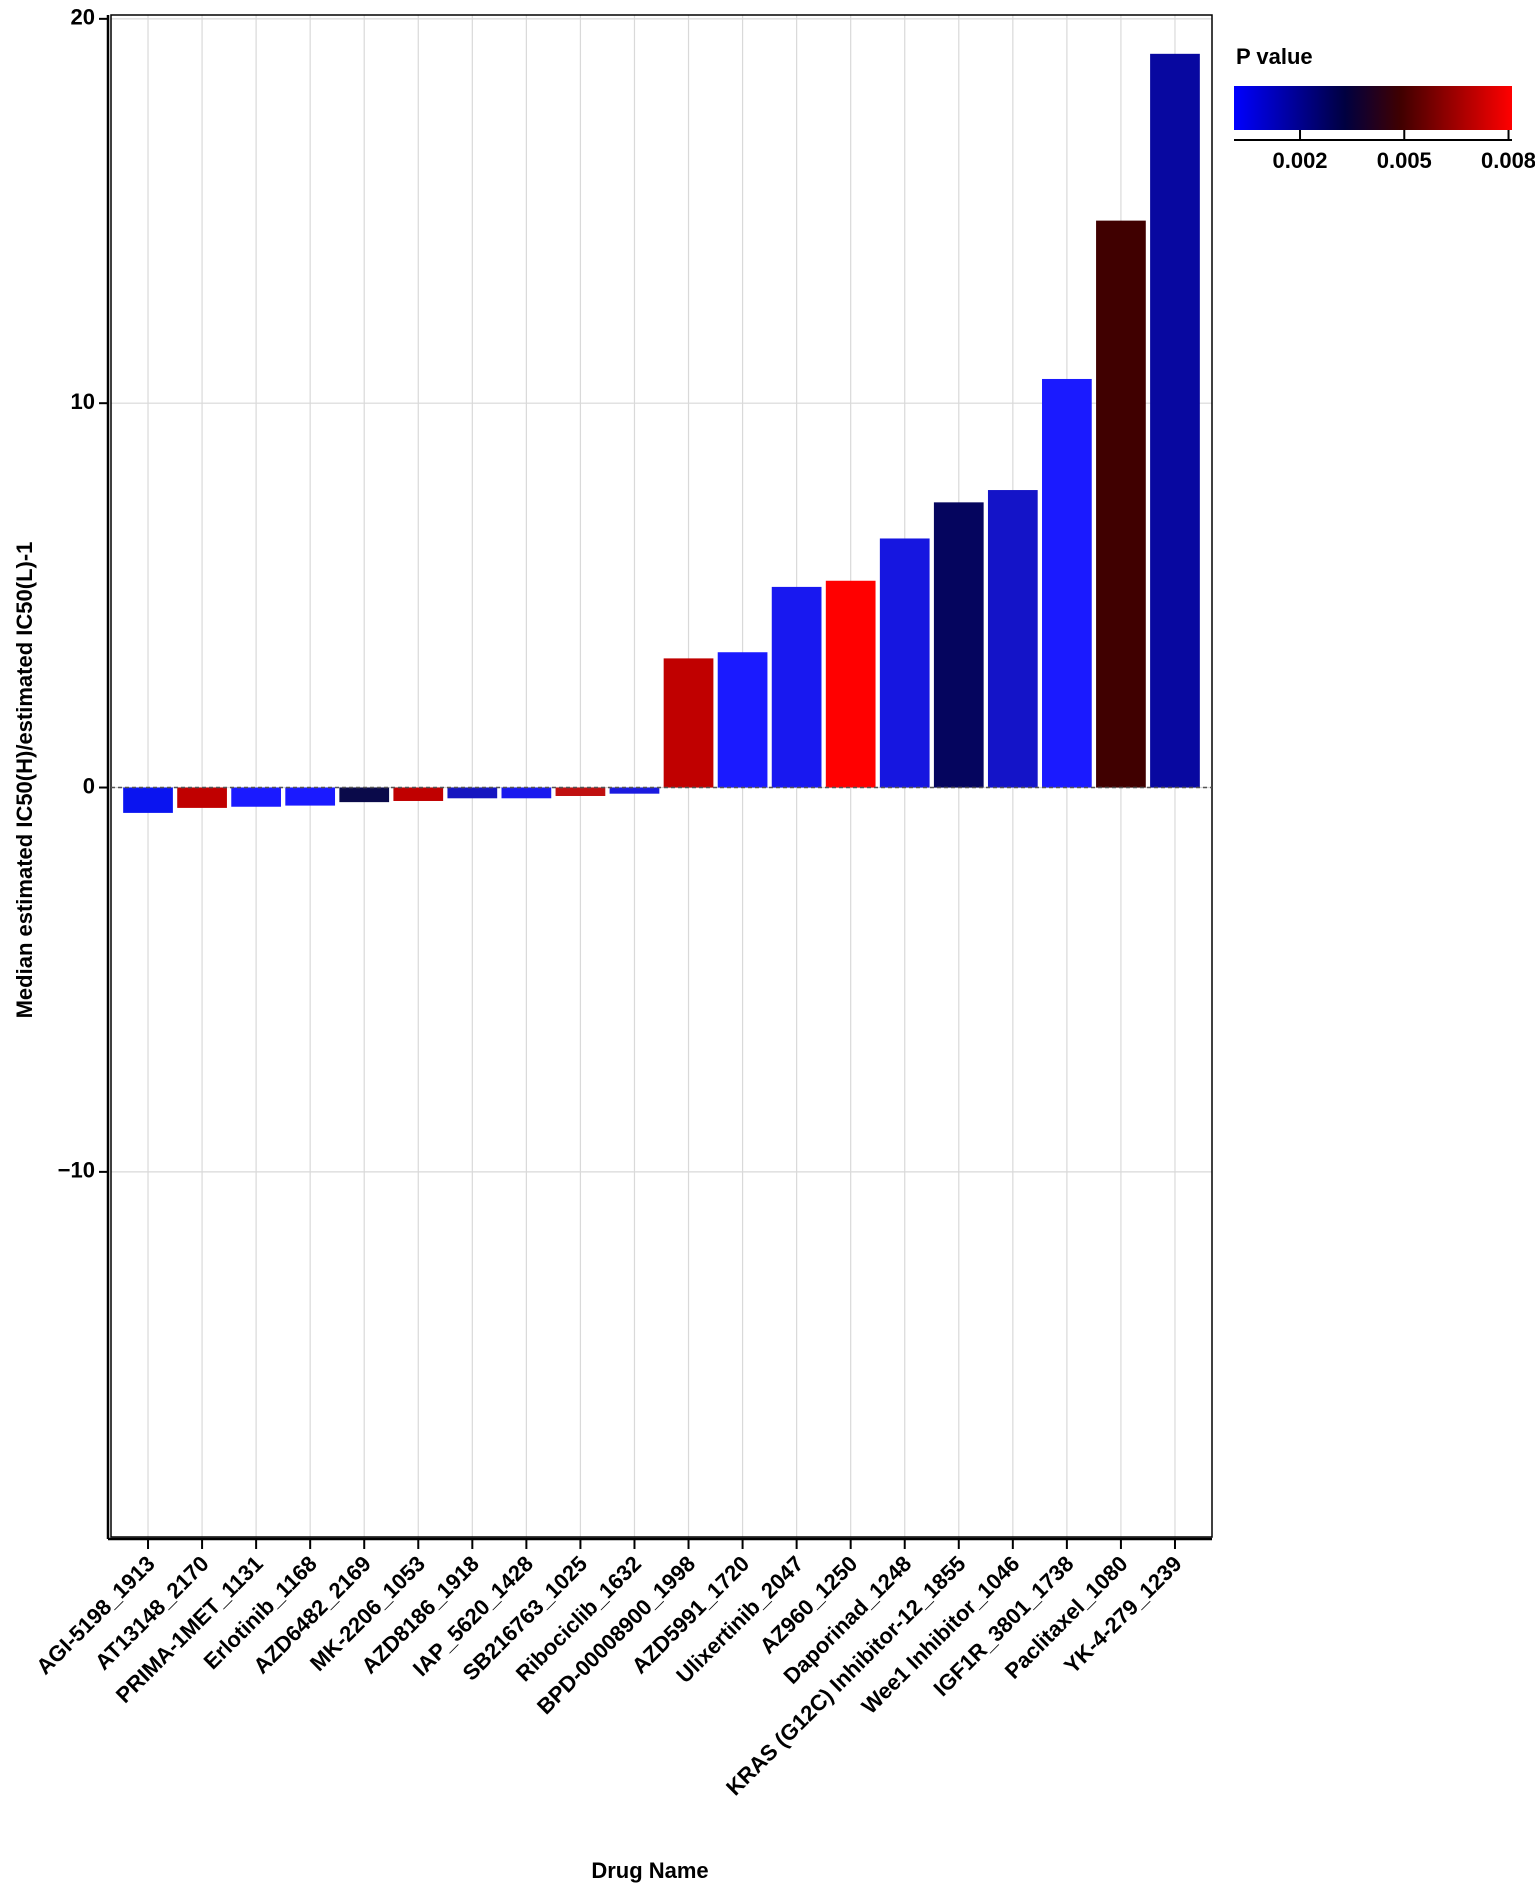  What do you see at coordinates (83, 17) in the screenshot?
I see `y-tick-label: 20` at bounding box center [83, 17].